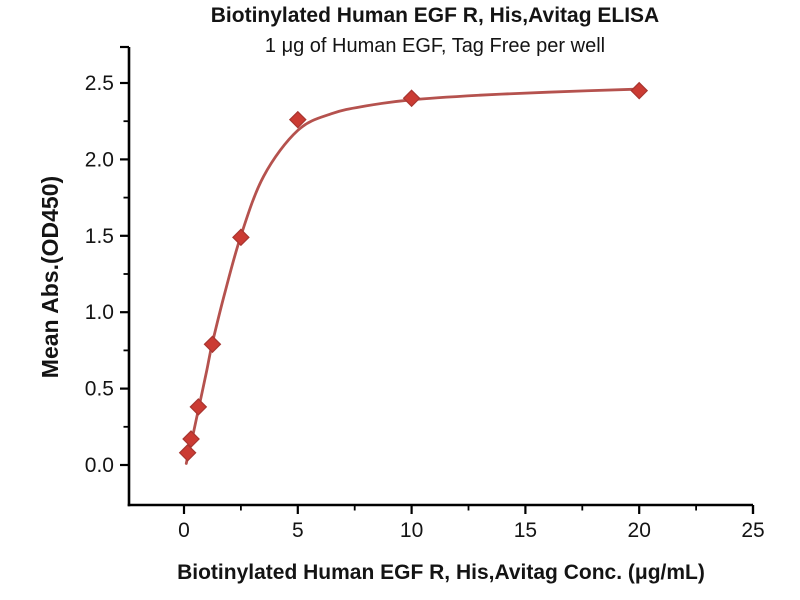 The width and height of the screenshot is (800, 600). Describe the element at coordinates (184, 530) in the screenshot. I see `x-tick-label: 0` at that location.